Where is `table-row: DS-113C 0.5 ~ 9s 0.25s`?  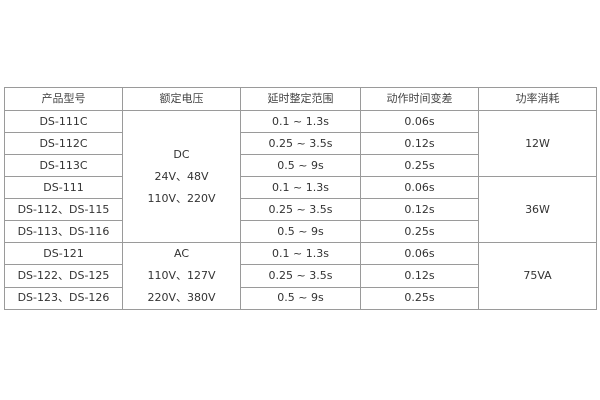
table-row: DS-113C 0.5 ~ 9s 0.25s is located at coordinates (300, 165).